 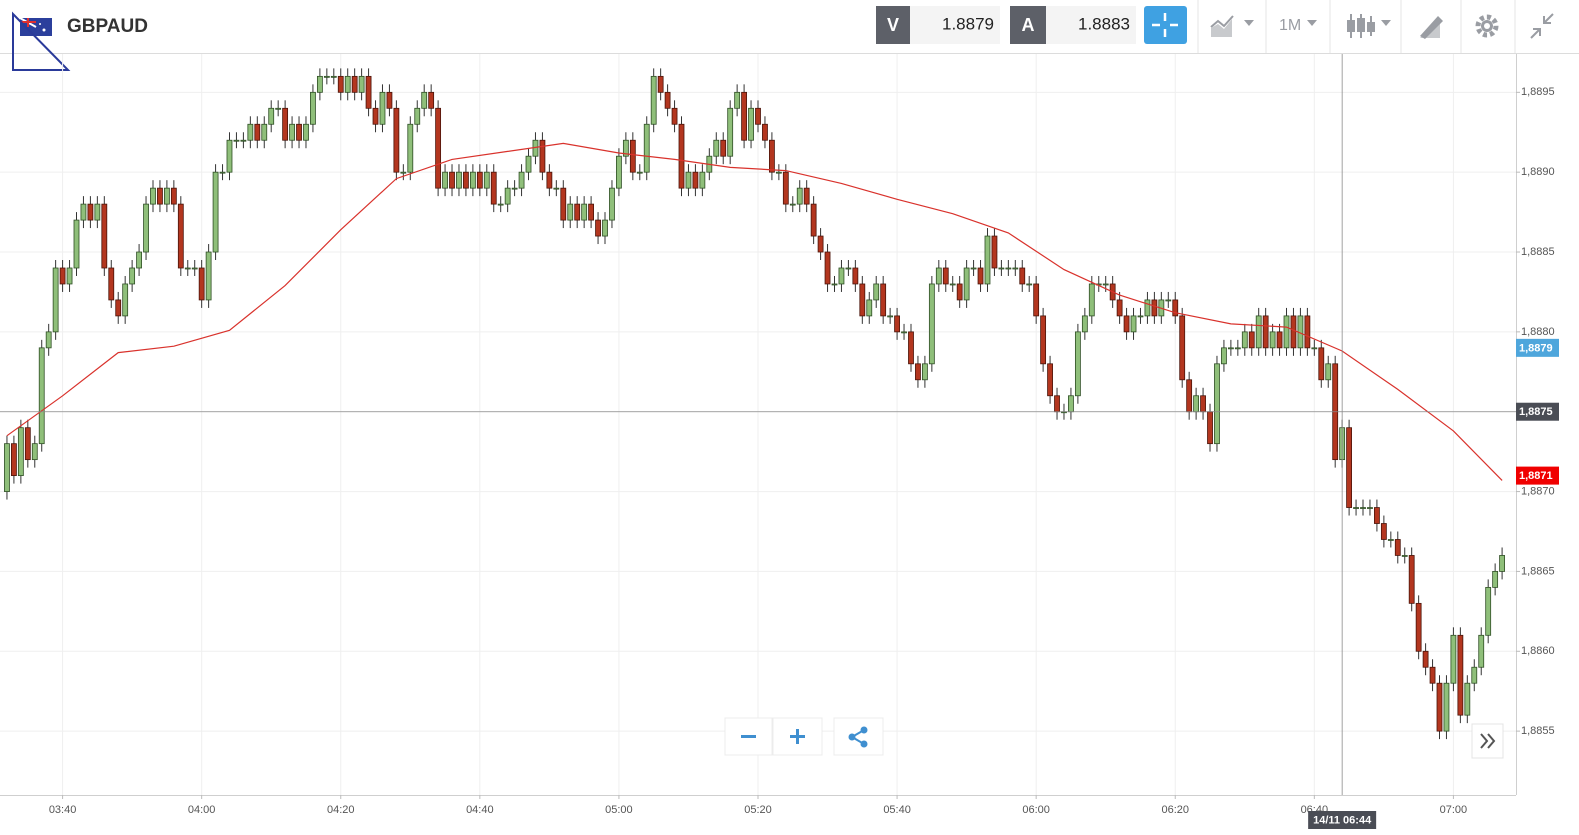 What do you see at coordinates (341, 810) in the screenshot?
I see `x-tick-label: 04:20` at bounding box center [341, 810].